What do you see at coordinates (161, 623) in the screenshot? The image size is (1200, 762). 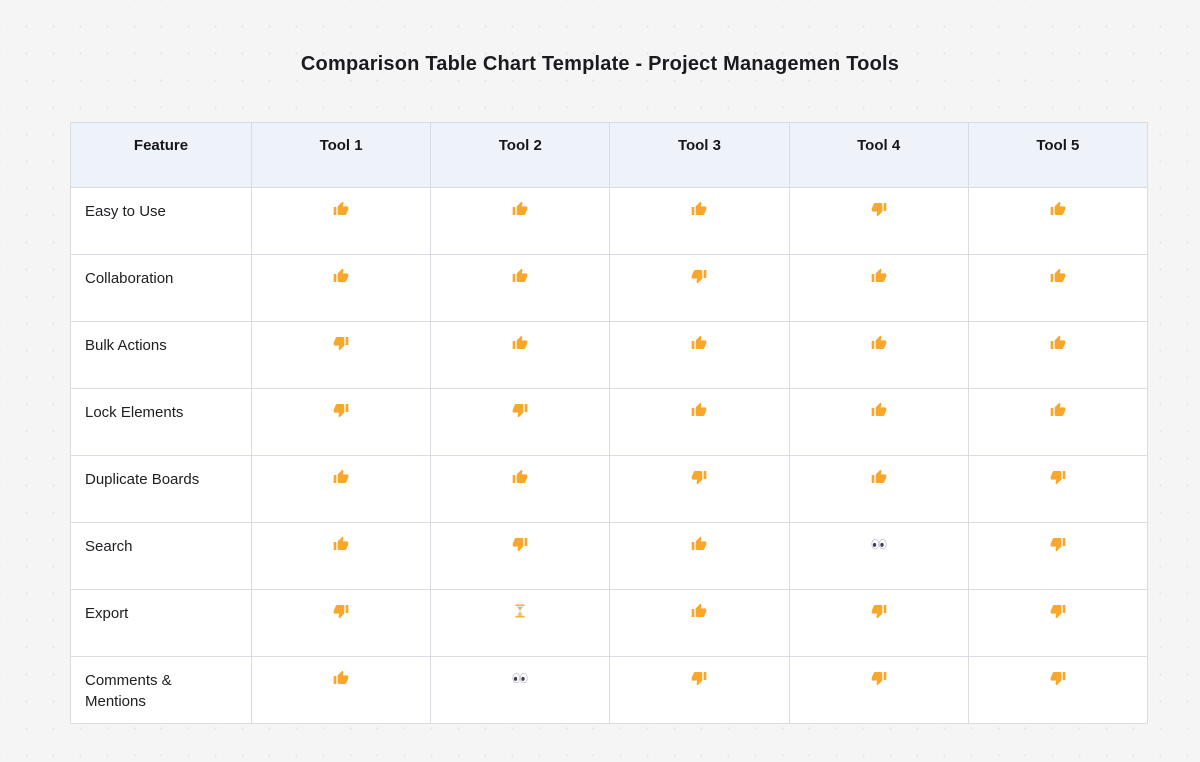 I see `feature-cell: Export` at bounding box center [161, 623].